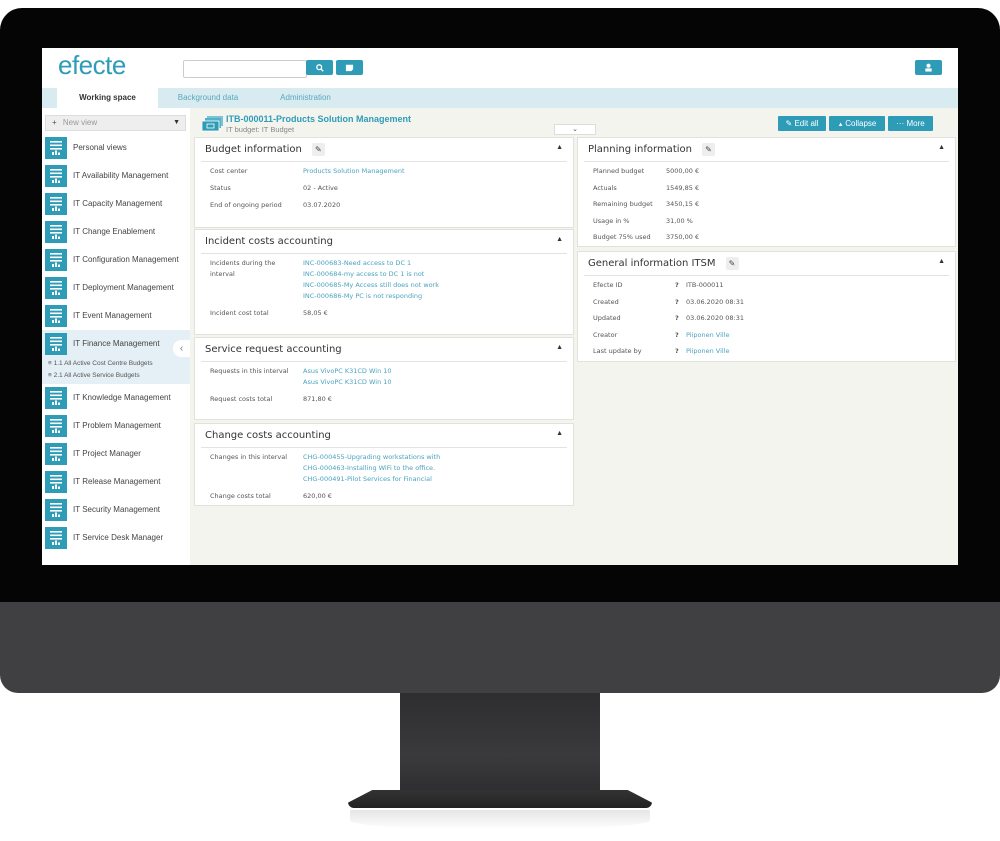 The image size is (1000, 841). I want to click on caret-up-icon: ▲, so click(841, 125).